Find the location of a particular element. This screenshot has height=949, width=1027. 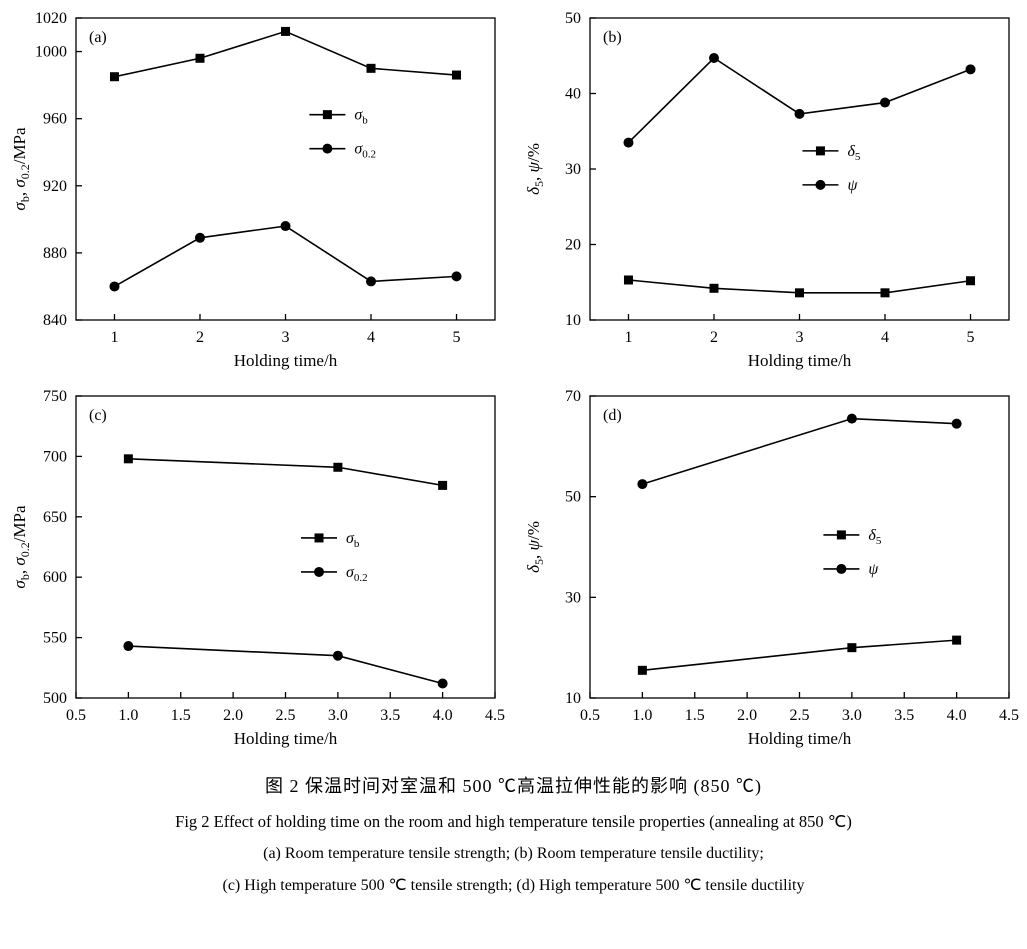

svg-text: 700 is located at coordinates (55, 456).